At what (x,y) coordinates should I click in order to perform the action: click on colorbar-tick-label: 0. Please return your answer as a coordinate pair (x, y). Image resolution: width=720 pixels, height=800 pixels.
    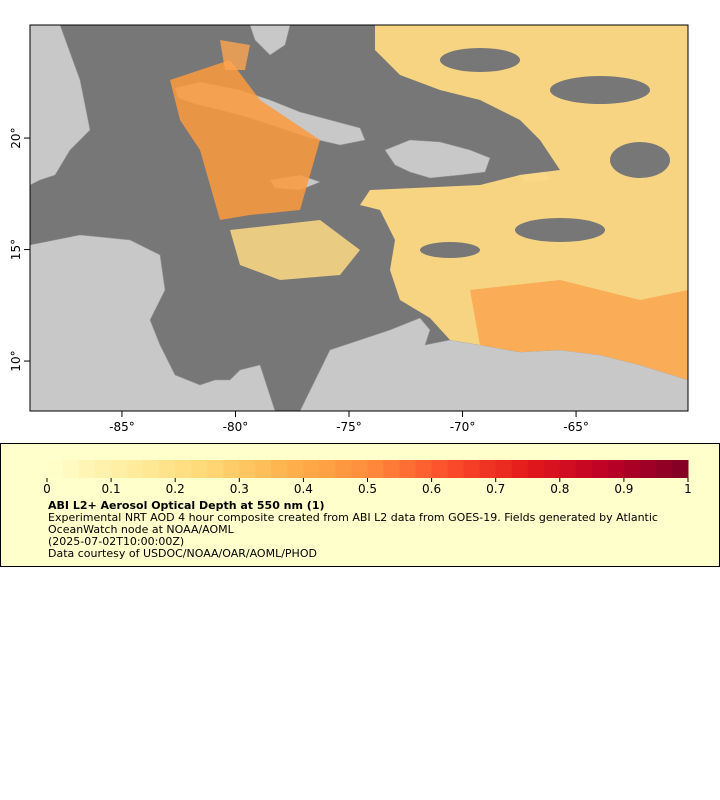
    Looking at the image, I should click on (47, 489).